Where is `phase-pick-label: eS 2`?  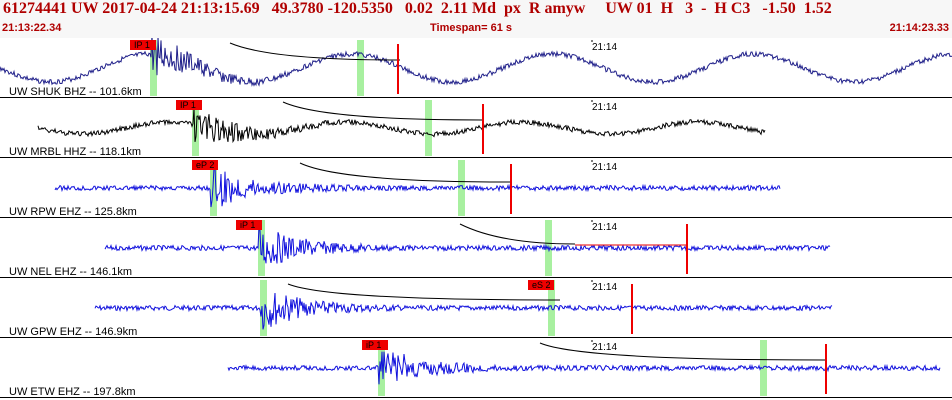
phase-pick-label: eS 2 is located at coordinates (541, 285).